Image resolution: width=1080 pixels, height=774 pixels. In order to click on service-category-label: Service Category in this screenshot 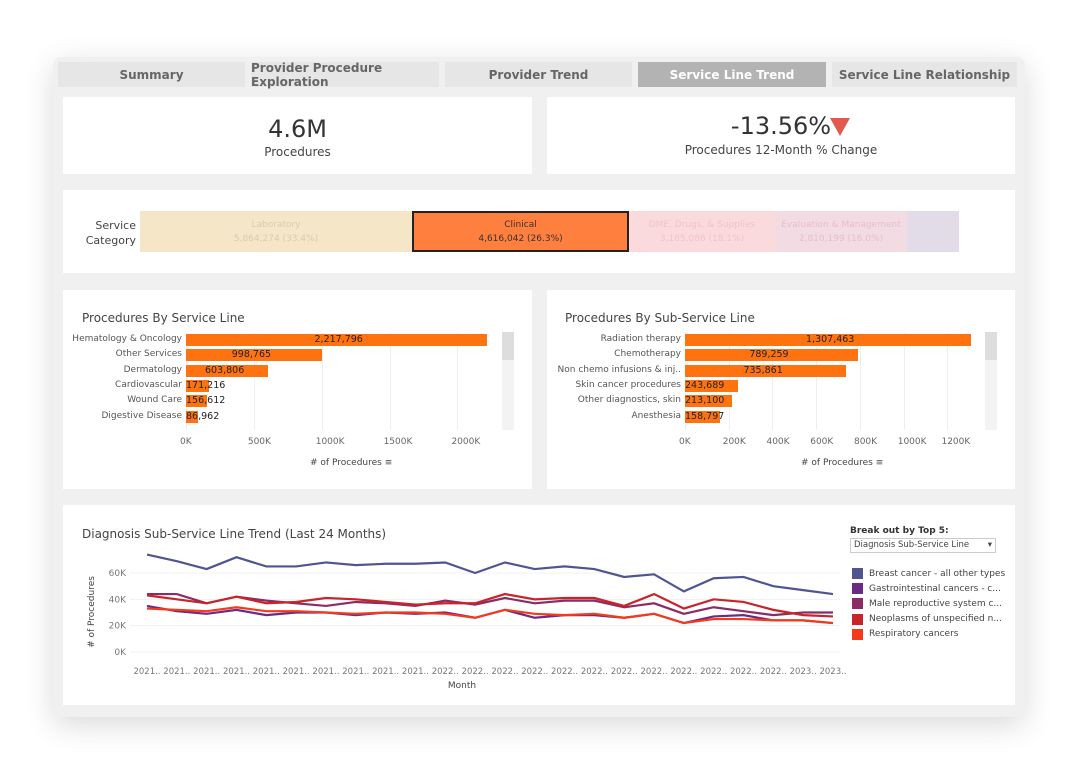, I will do `click(110, 233)`.